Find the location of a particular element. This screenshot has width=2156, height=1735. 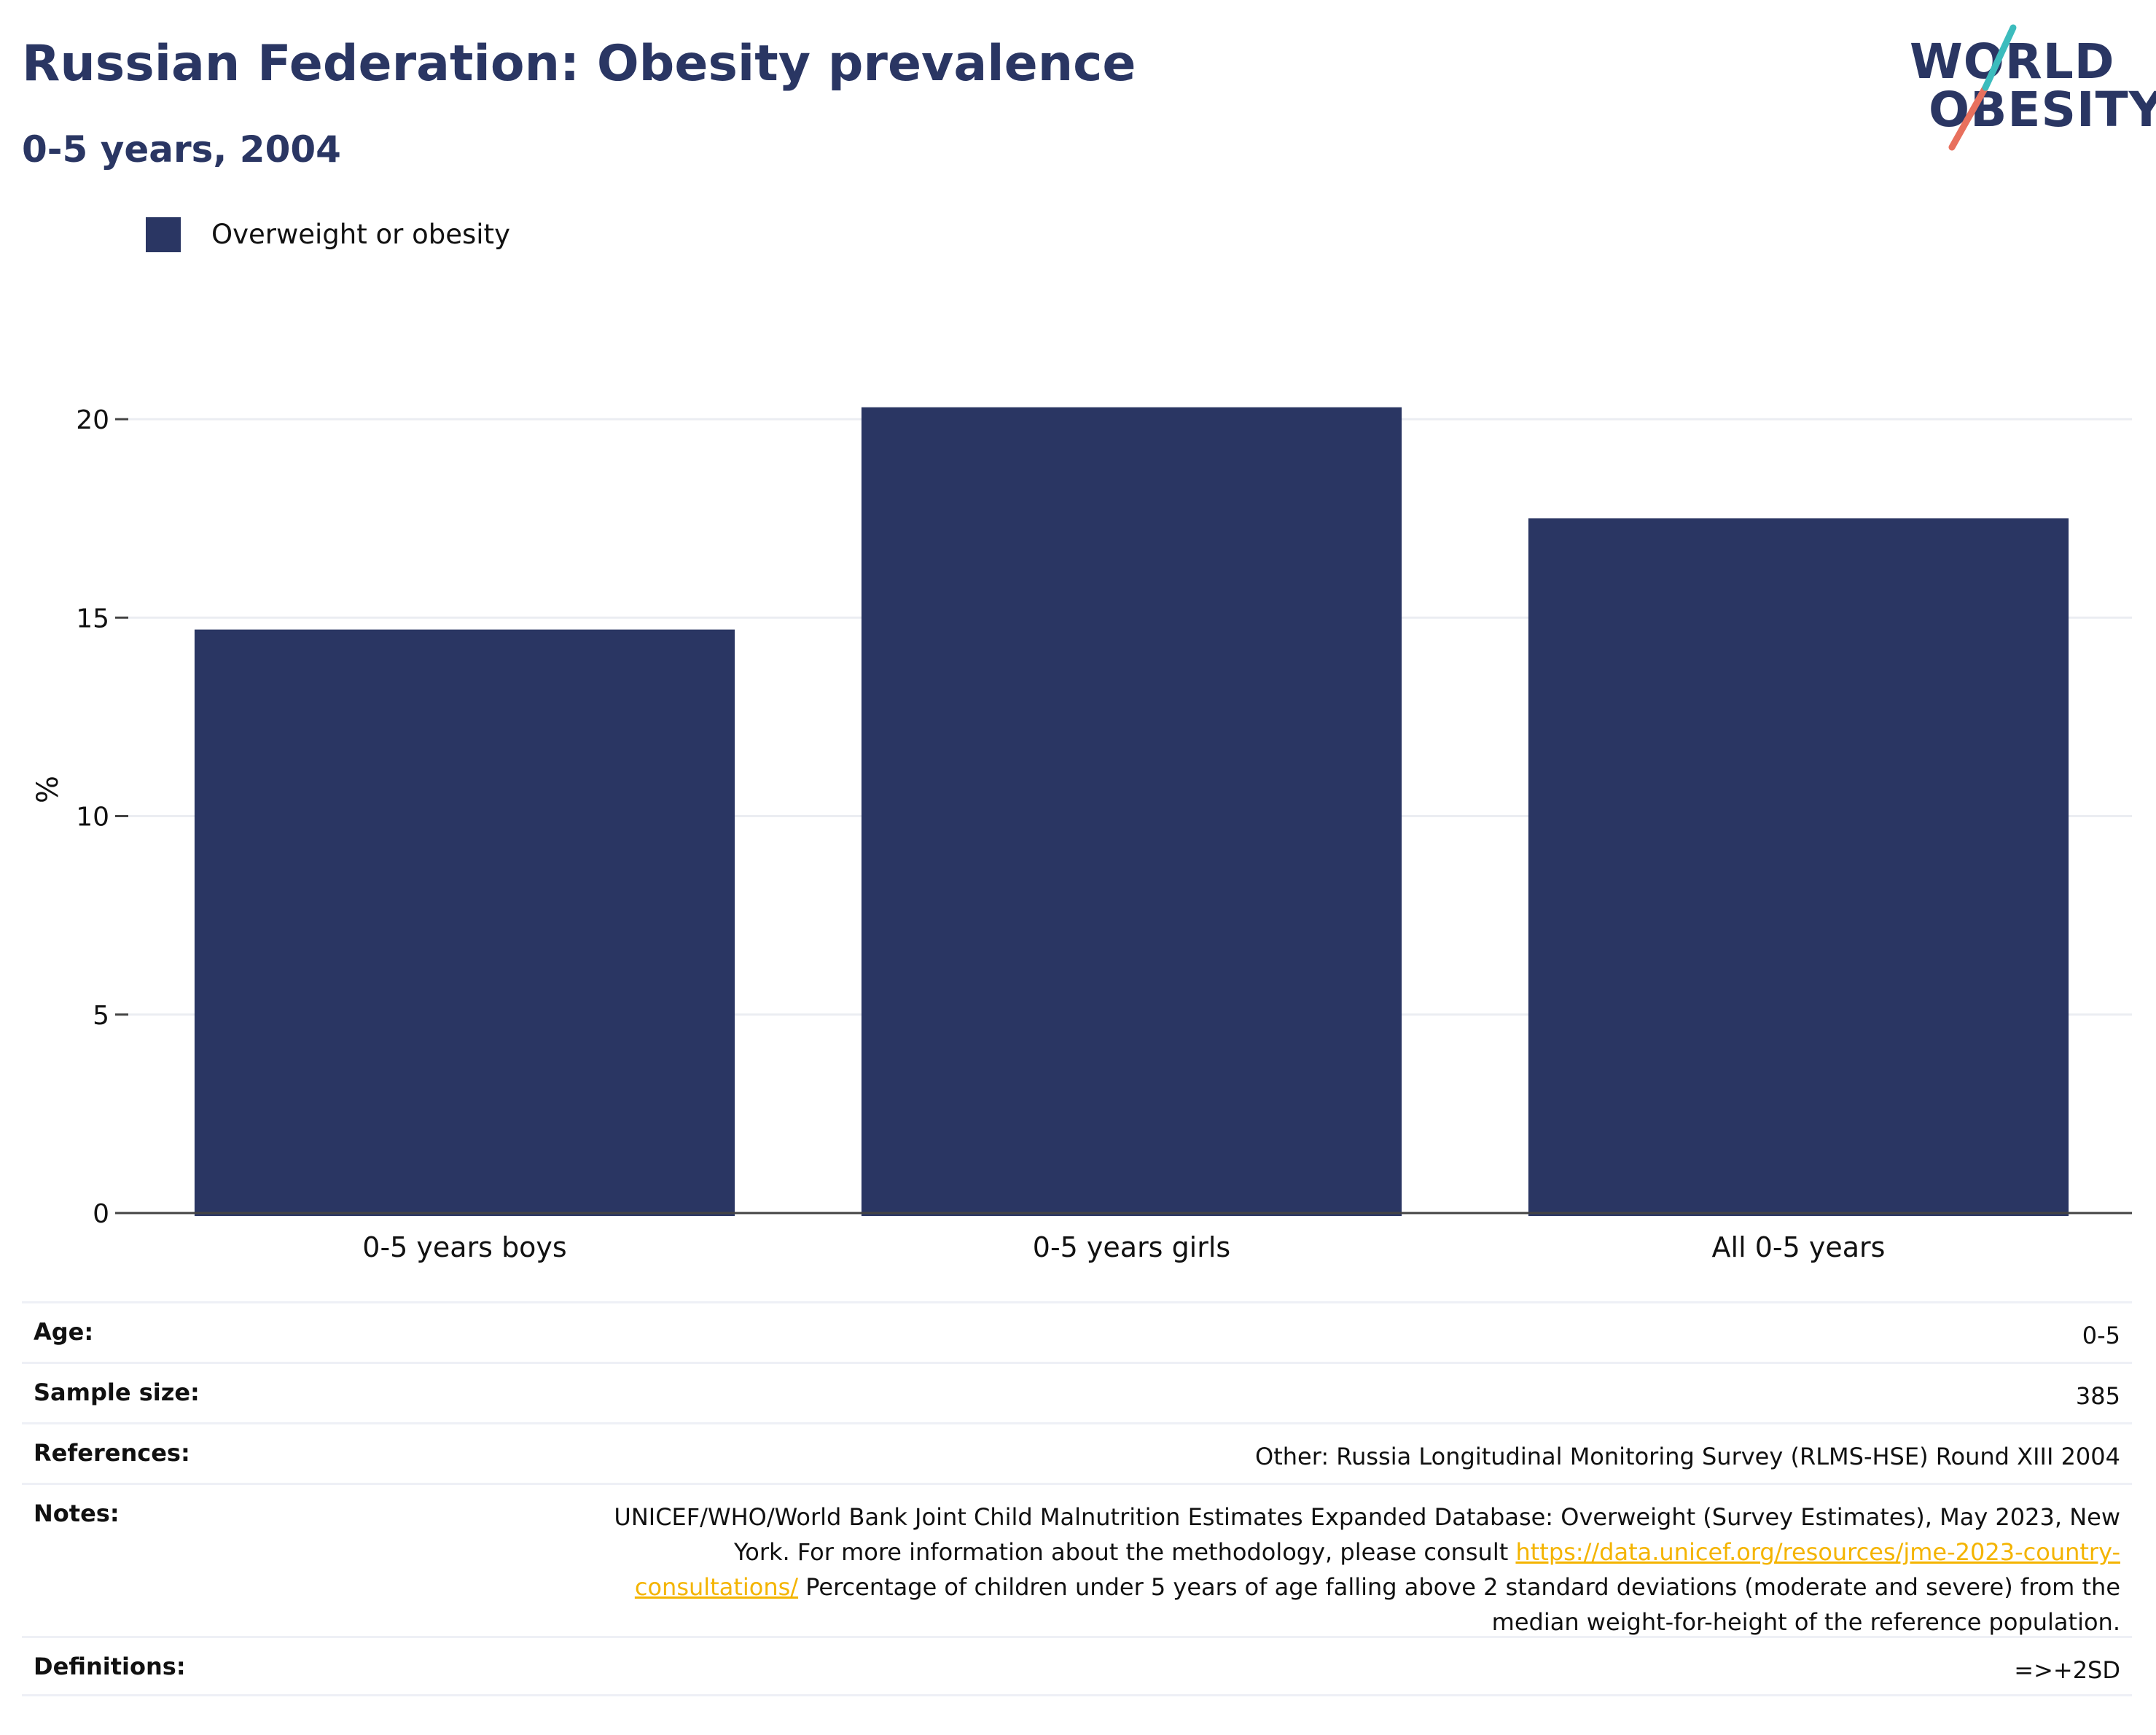

notes-key: Notes: is located at coordinates (77, 1513).